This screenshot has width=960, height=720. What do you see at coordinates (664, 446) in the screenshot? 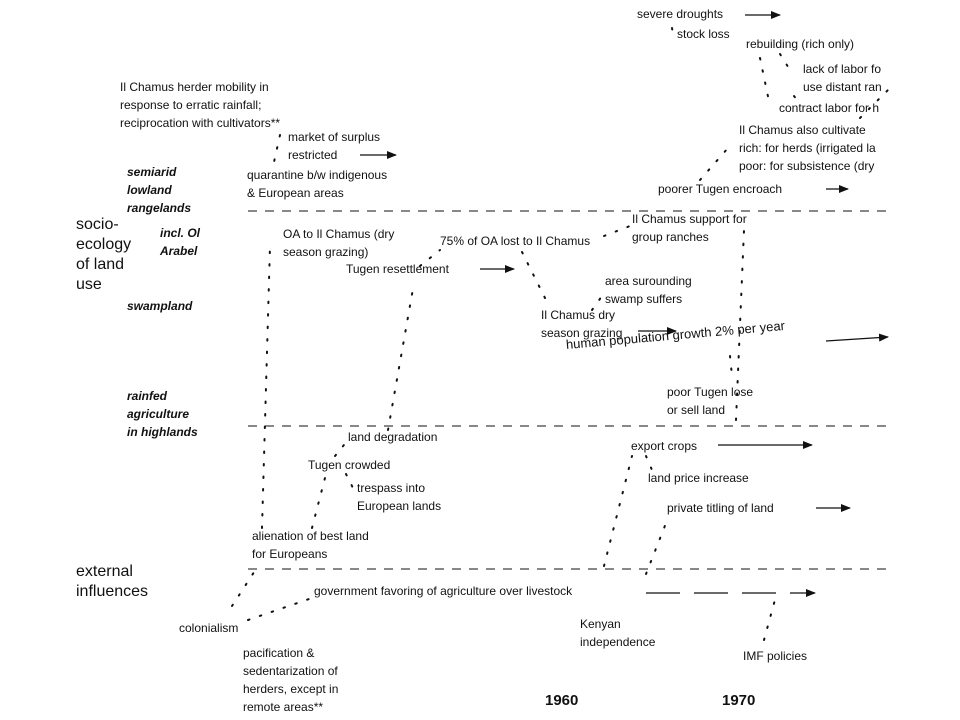
I see `event-export-crops: export crops` at bounding box center [664, 446].